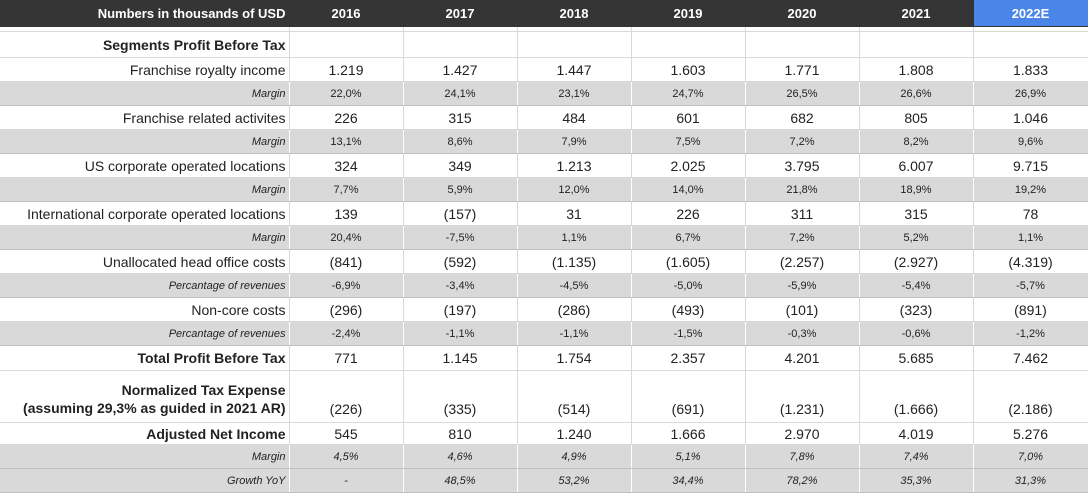 This screenshot has width=1088, height=493. I want to click on cell: 24,7%, so click(688, 93).